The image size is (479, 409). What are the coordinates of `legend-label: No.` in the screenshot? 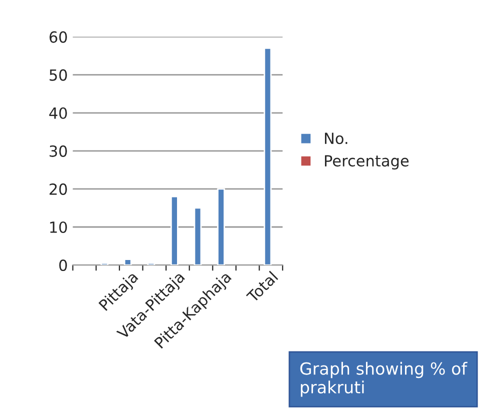 It's located at (336, 138).